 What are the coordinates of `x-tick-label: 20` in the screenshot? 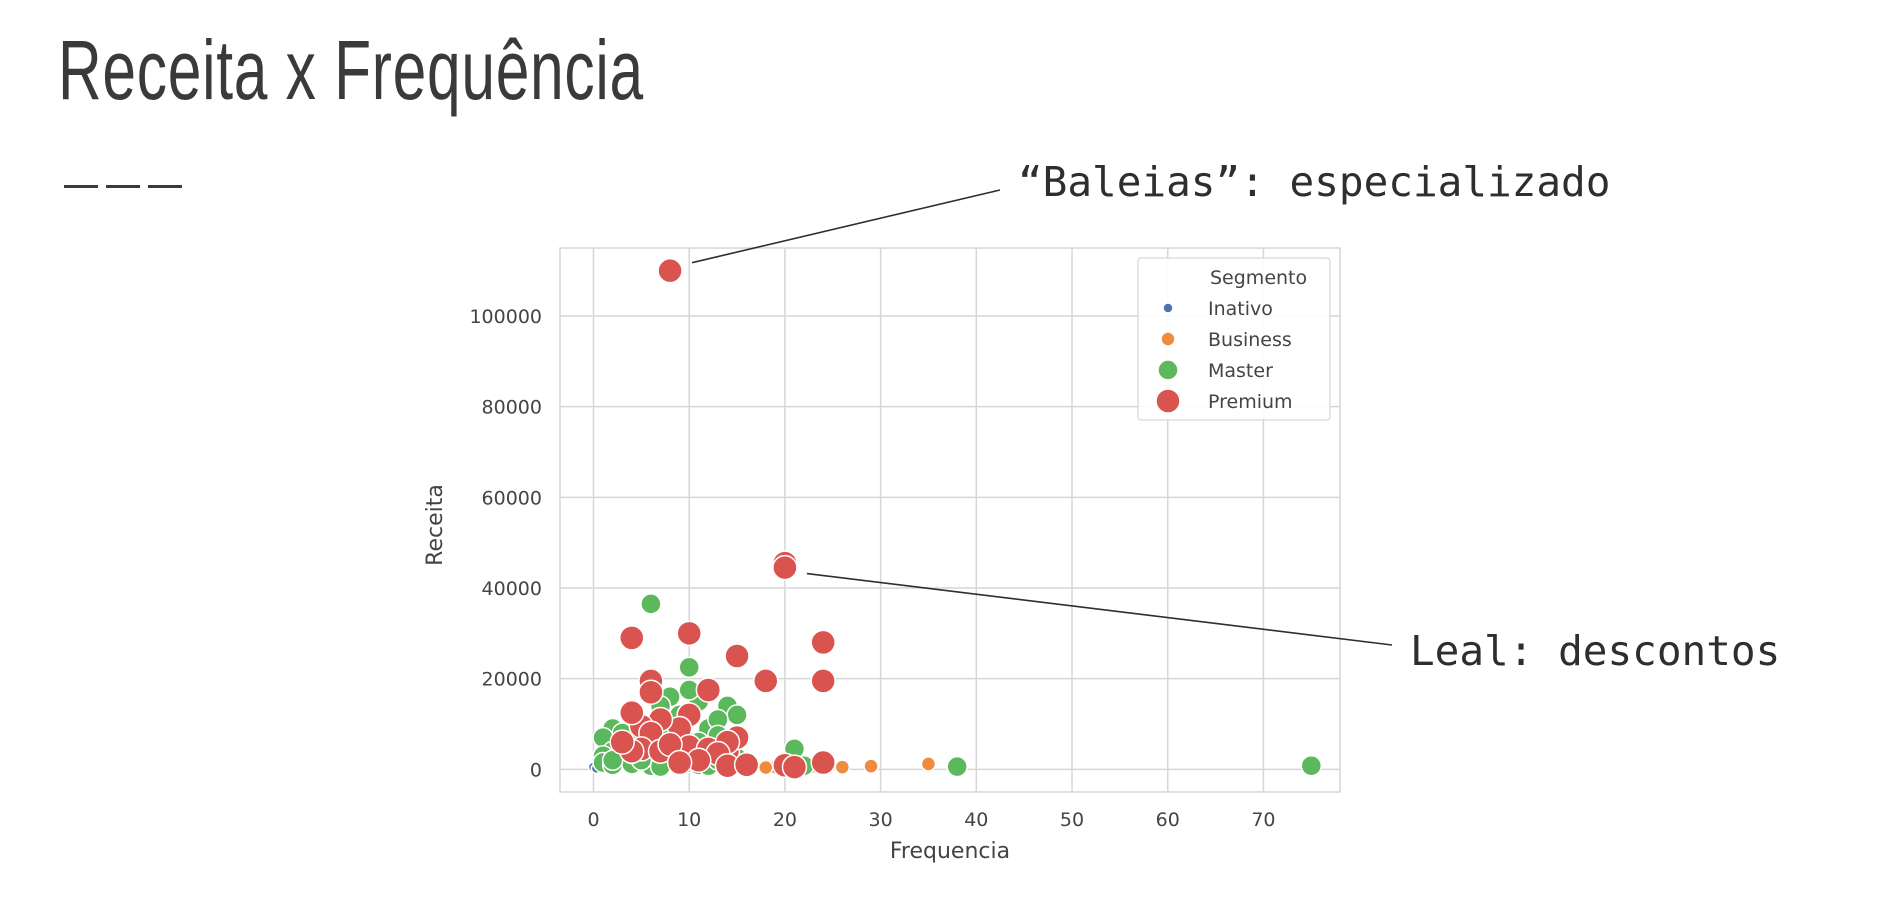 It's located at (785, 820).